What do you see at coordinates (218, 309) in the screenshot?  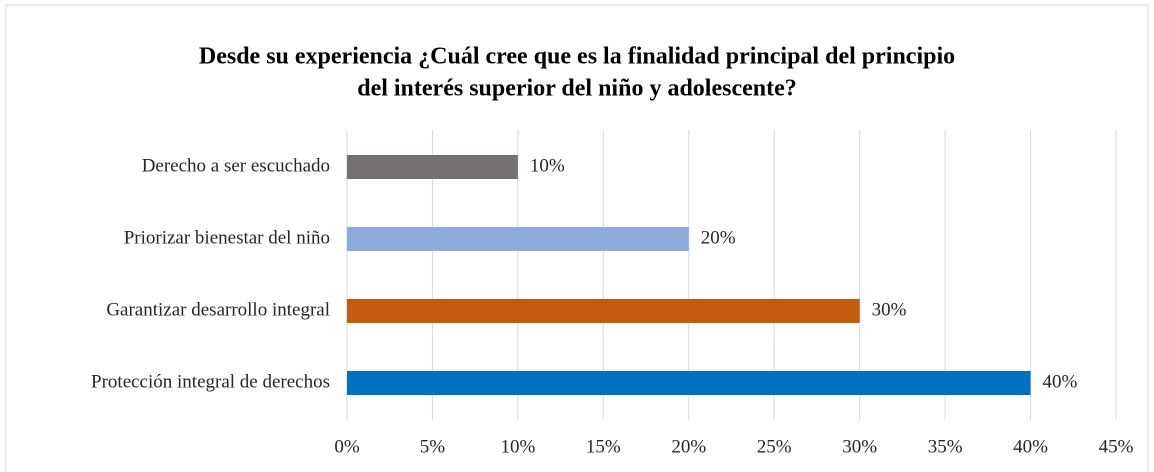 I see `y-tick-label: Garantizar desarrollo integral` at bounding box center [218, 309].